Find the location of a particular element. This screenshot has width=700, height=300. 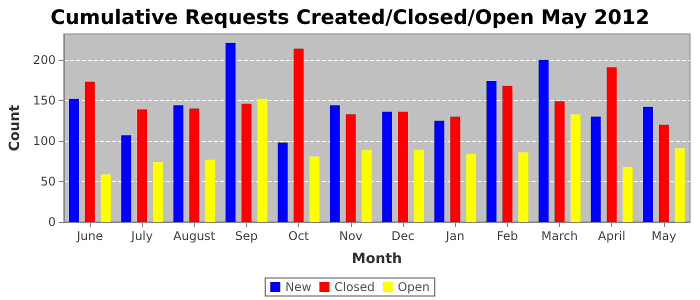

y-axis-title: Count is located at coordinates (15, 128).